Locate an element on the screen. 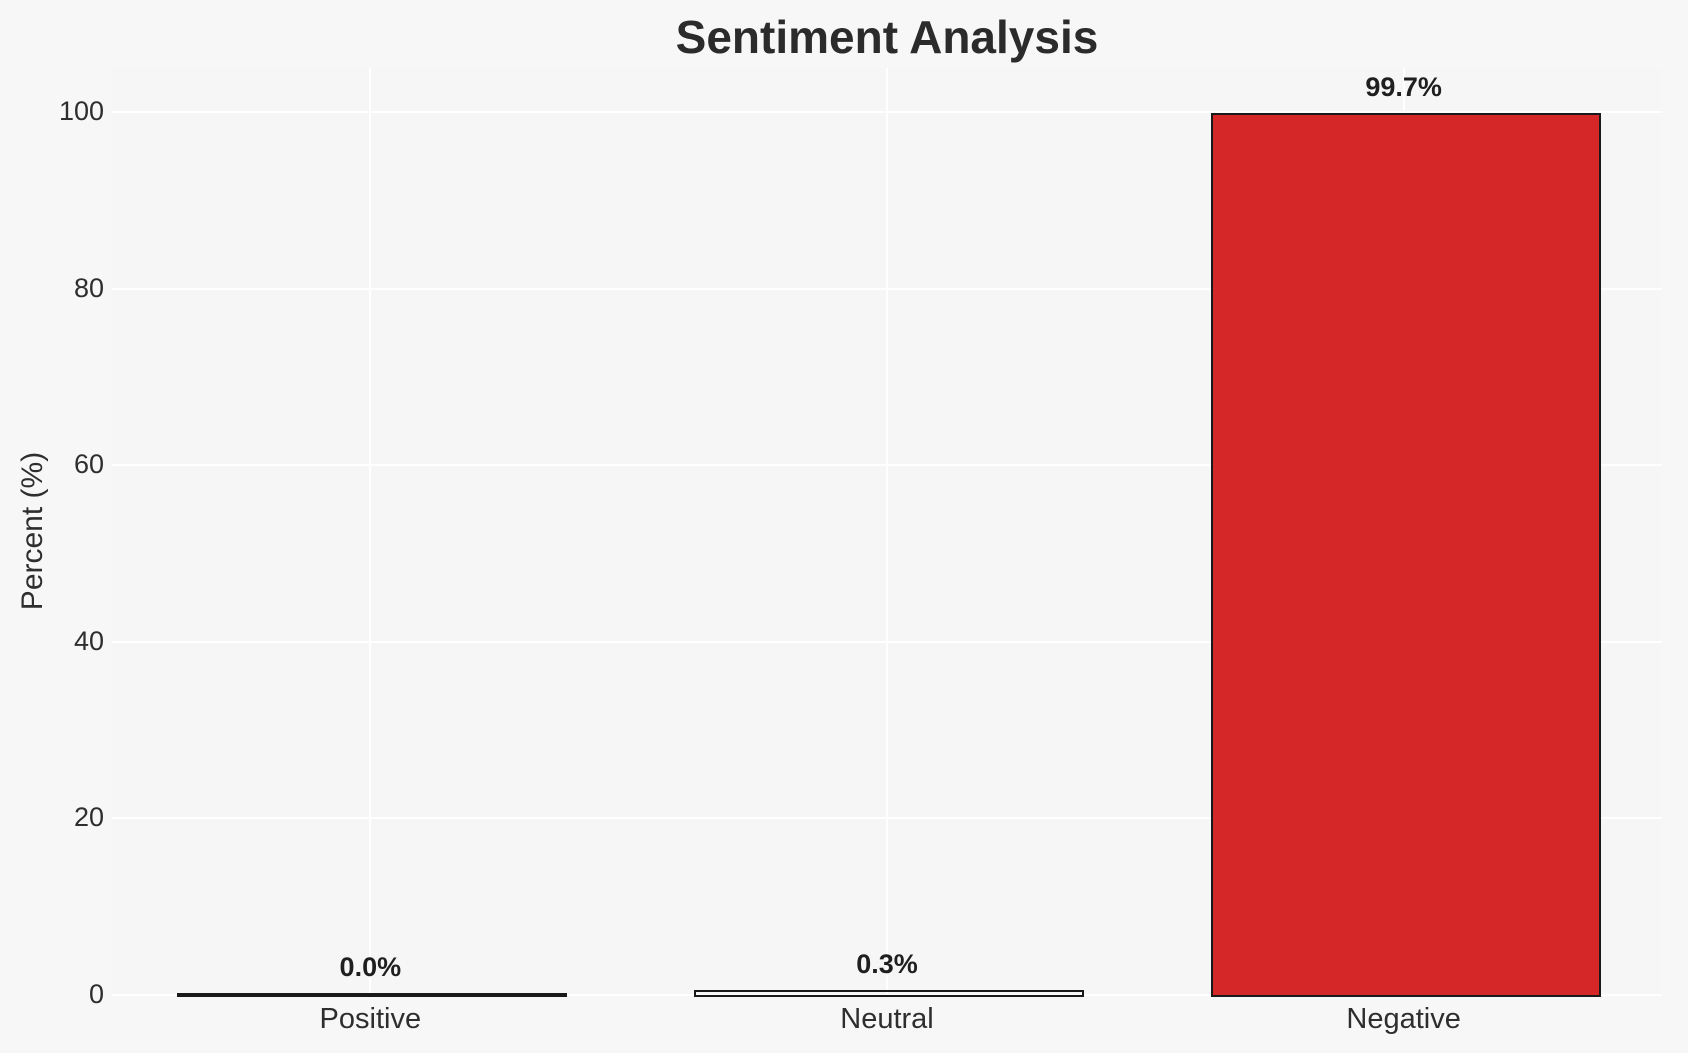 This screenshot has width=1688, height=1053. bar-value-label-positive: 0.0% is located at coordinates (370, 967).